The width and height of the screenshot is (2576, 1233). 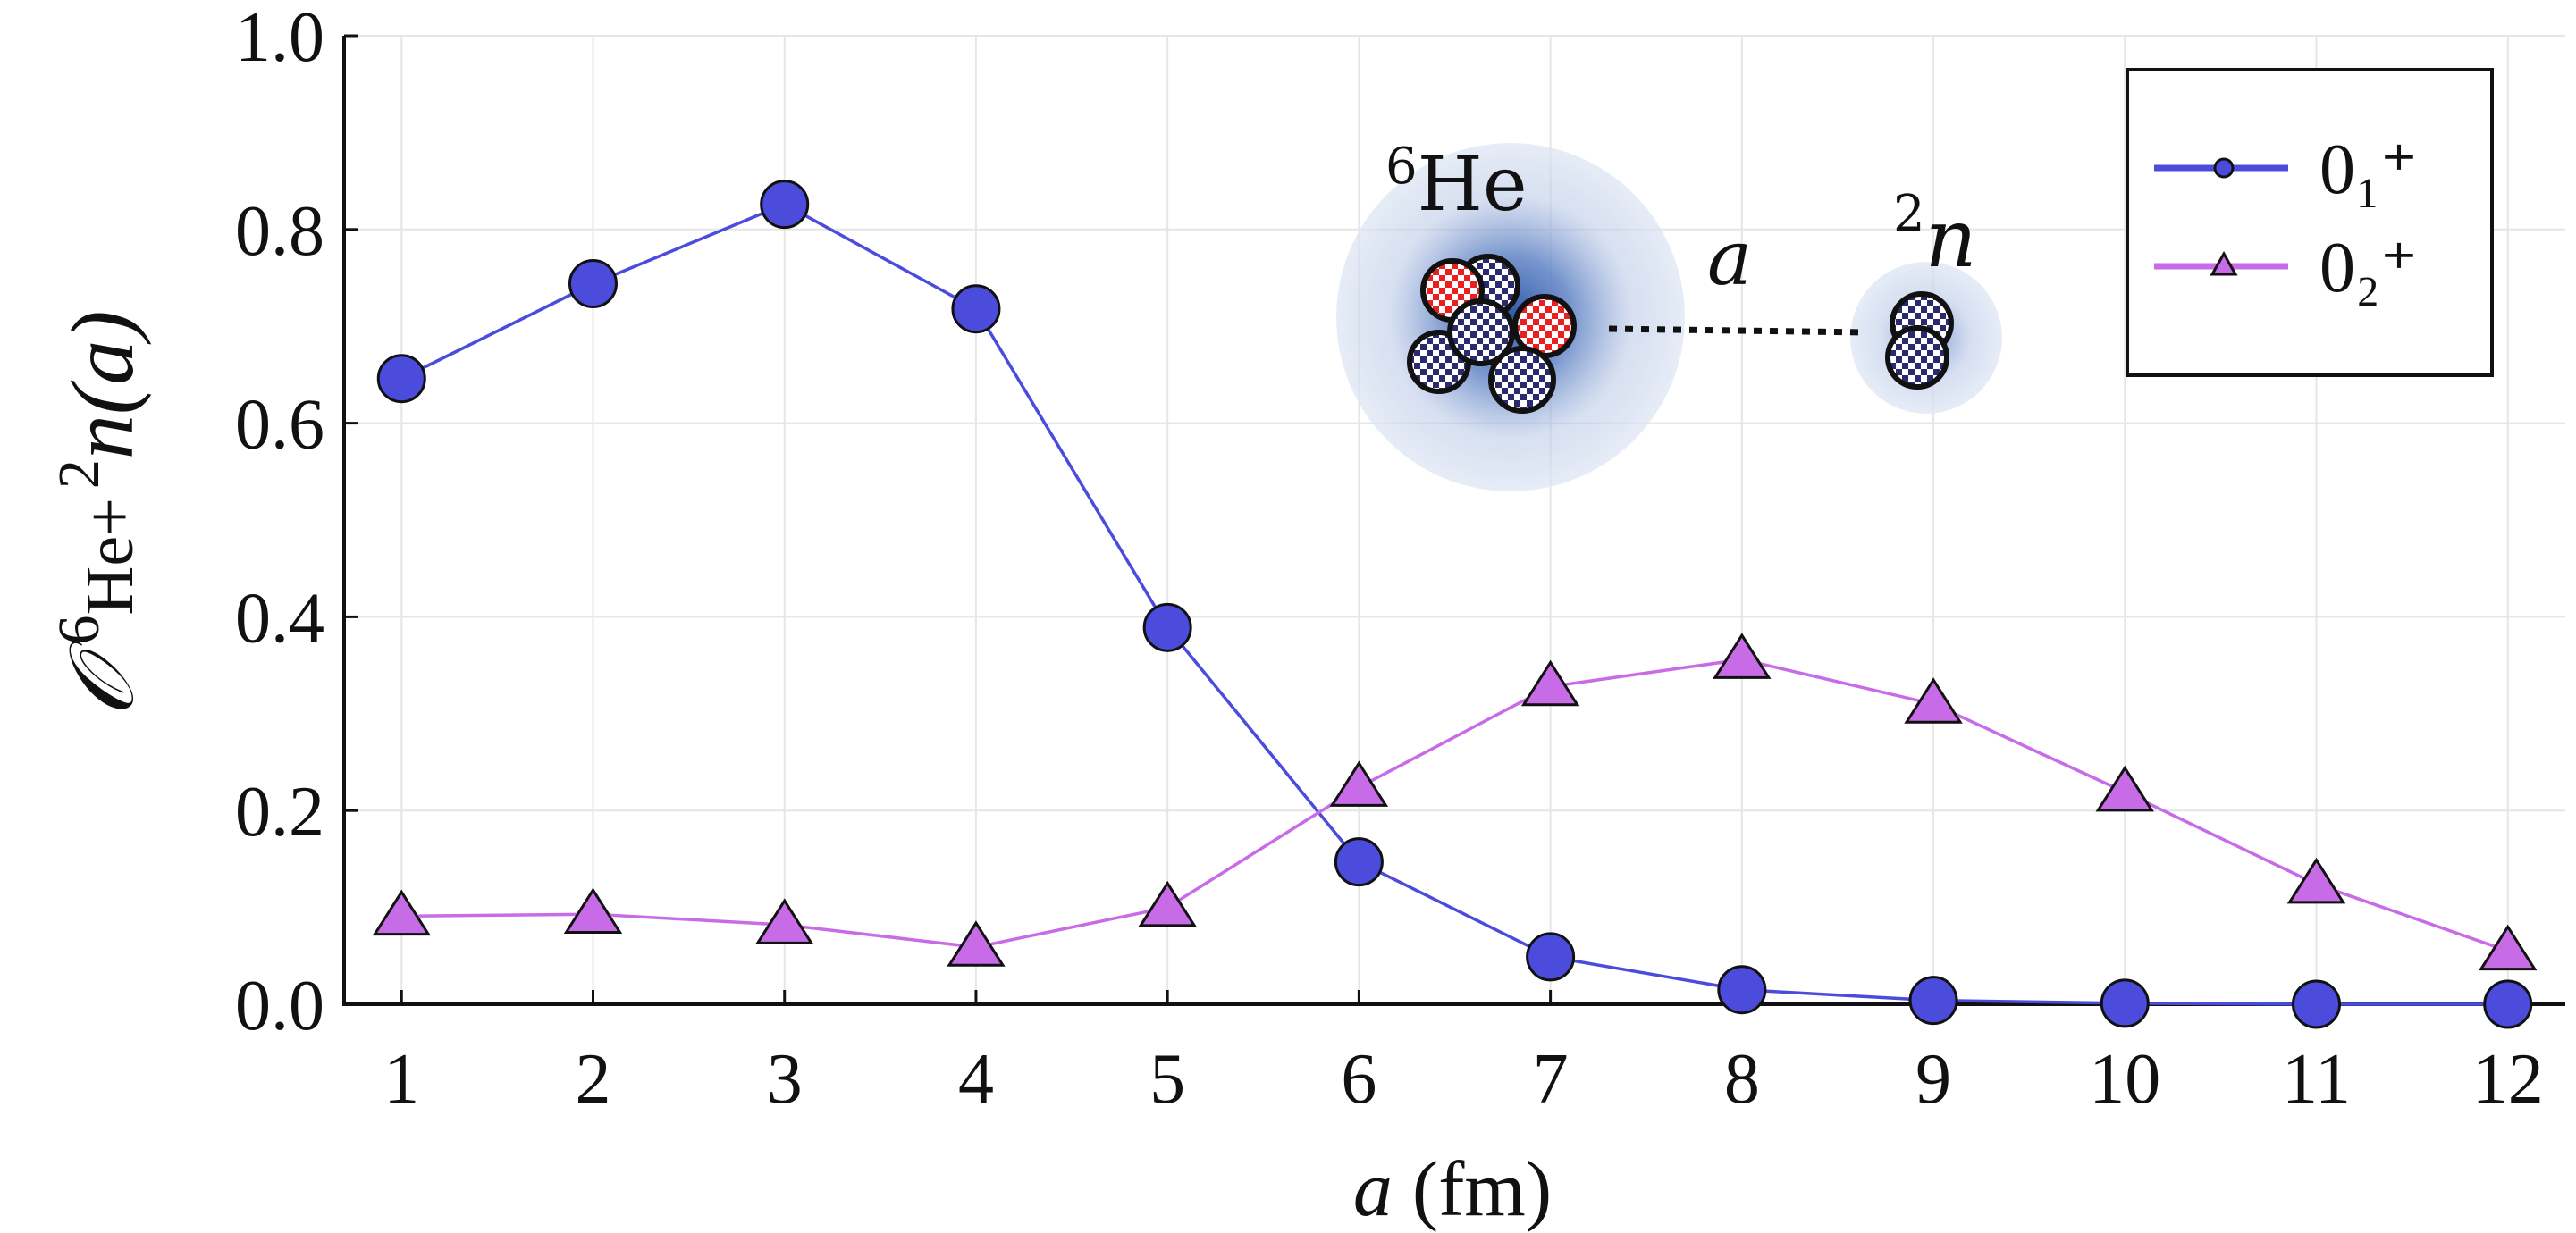 What do you see at coordinates (1730, 258) in the screenshot?
I see `distance-label: a` at bounding box center [1730, 258].